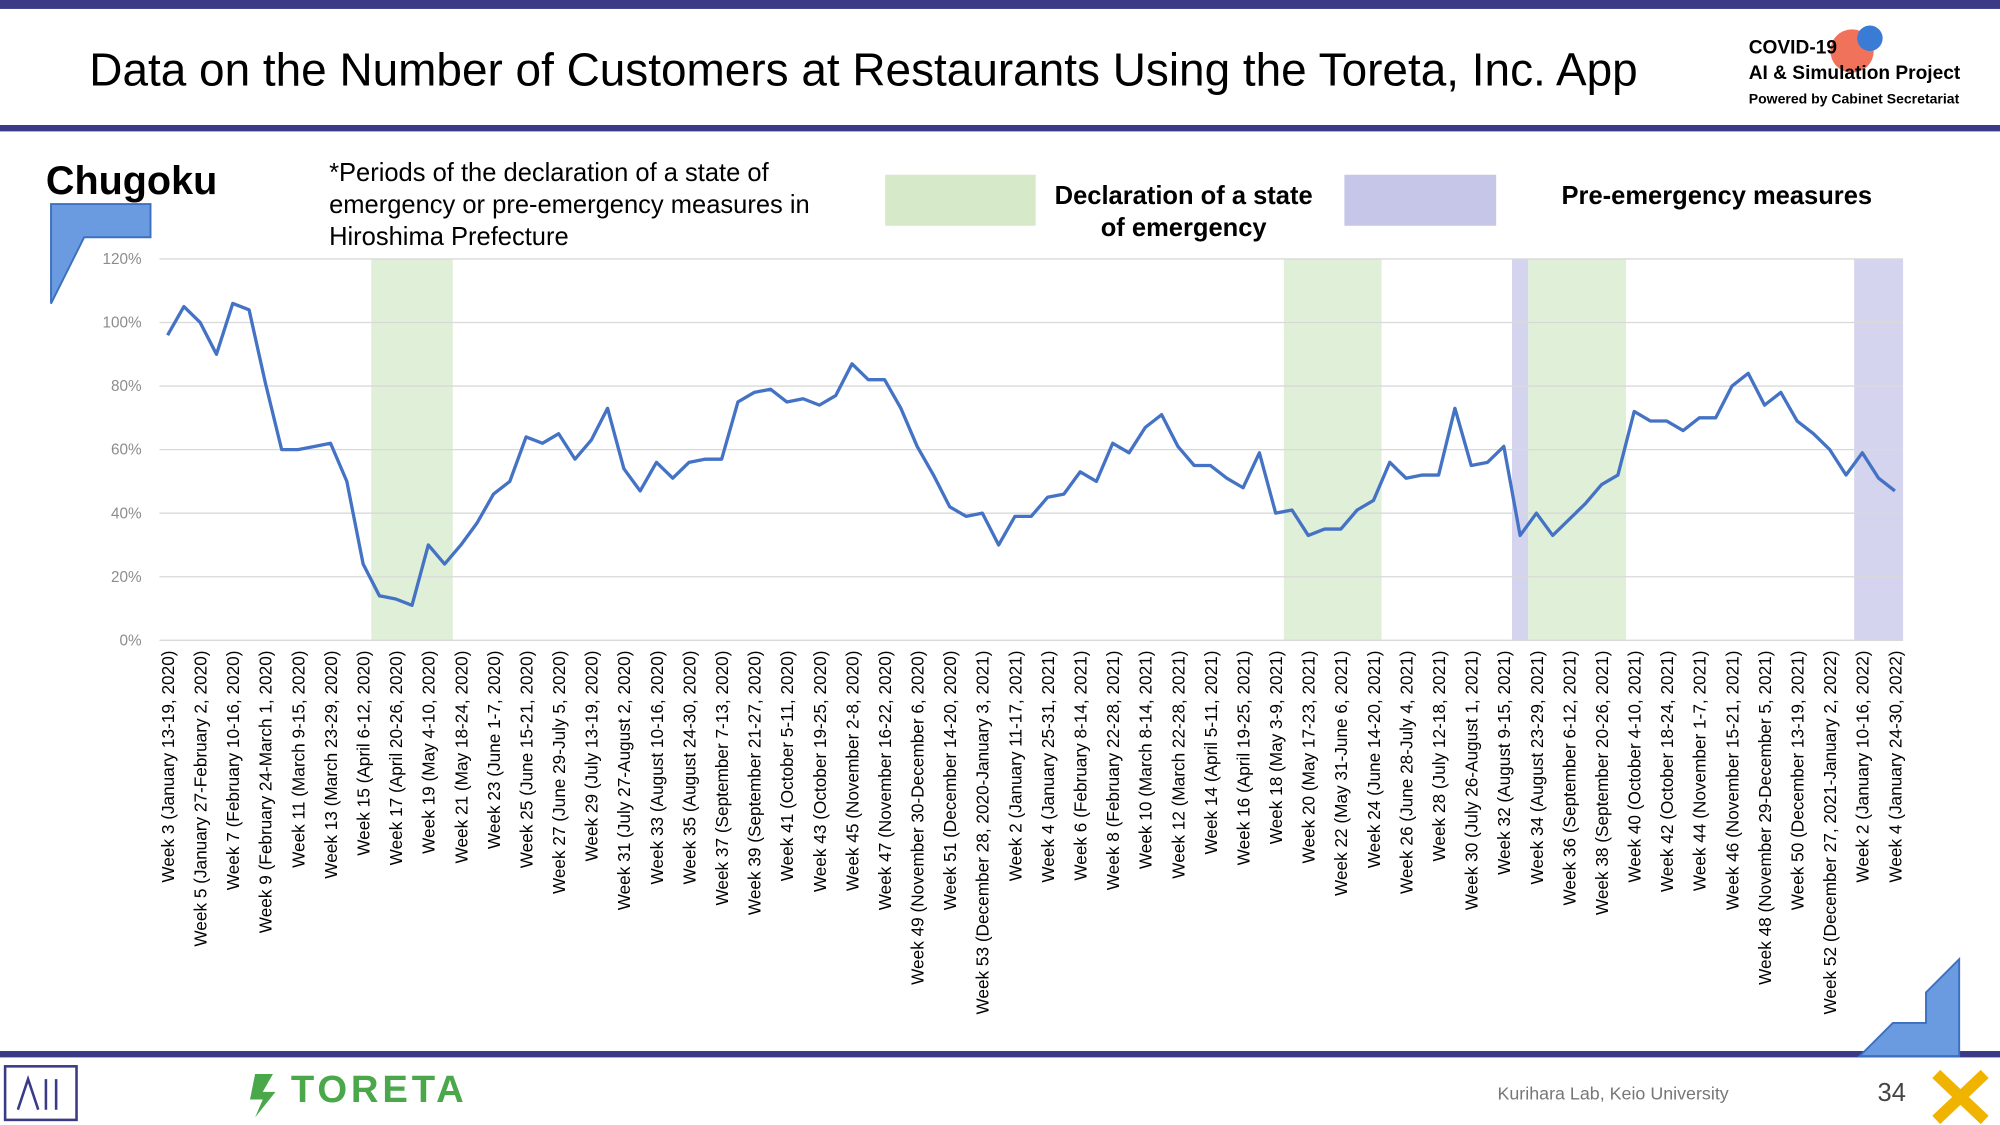 The width and height of the screenshot is (2000, 1125). I want to click on x-tick-label: Week 3 (January 13-19, 2020), so click(168, 767).